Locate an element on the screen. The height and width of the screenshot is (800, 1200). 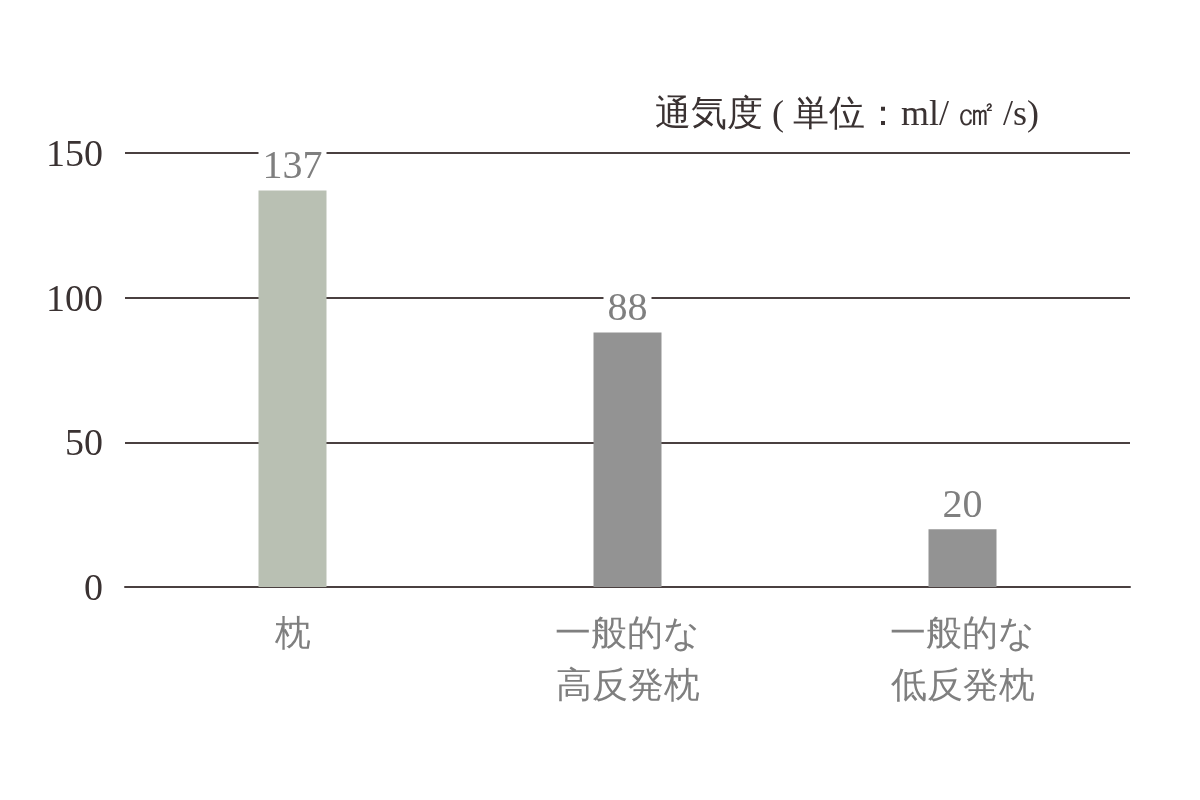
y-tick-label: 0 is located at coordinates (93, 587).